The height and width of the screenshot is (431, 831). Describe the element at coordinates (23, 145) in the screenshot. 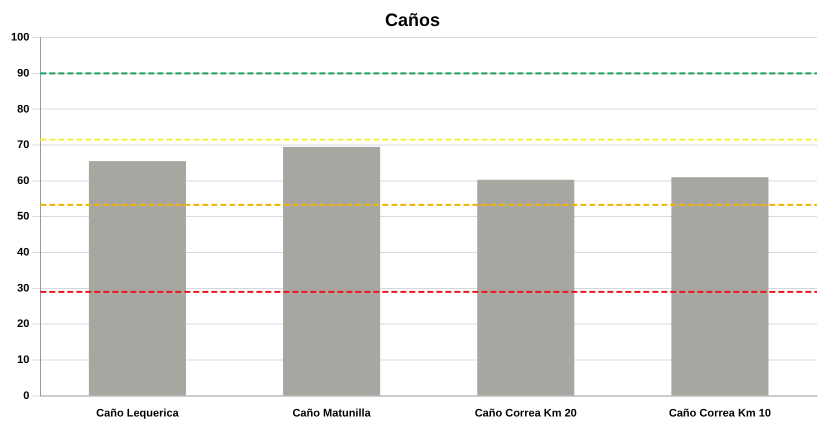

I see `y-tick-label: 70` at that location.